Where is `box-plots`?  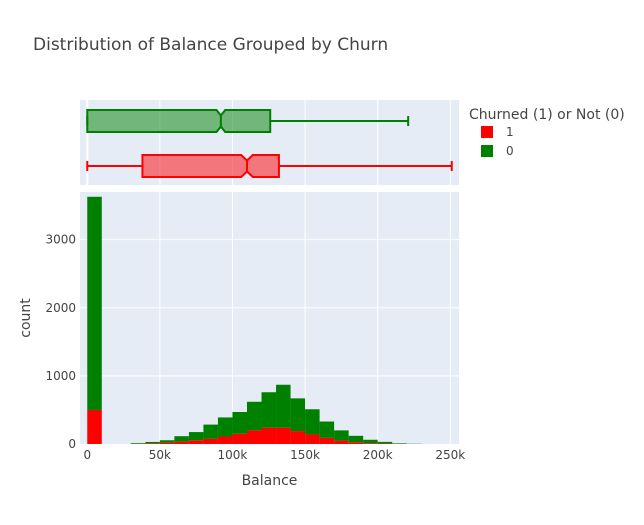 box-plots is located at coordinates (269, 143).